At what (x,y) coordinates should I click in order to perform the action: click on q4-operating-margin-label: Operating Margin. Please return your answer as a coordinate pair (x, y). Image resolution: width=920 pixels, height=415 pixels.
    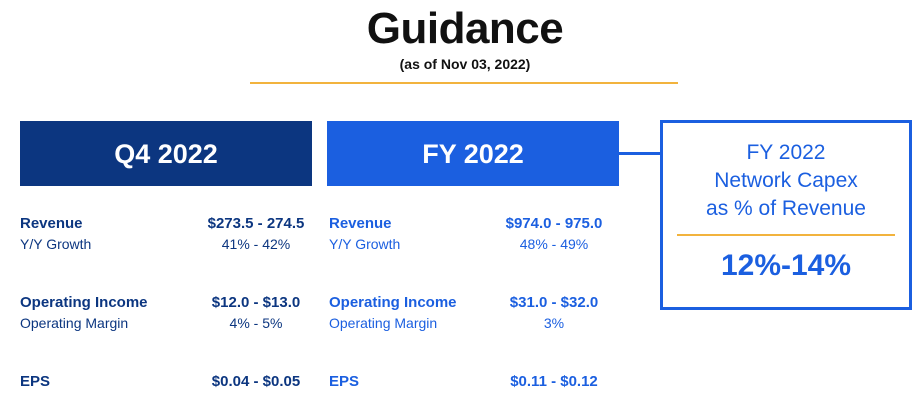
    Looking at the image, I should click on (74, 323).